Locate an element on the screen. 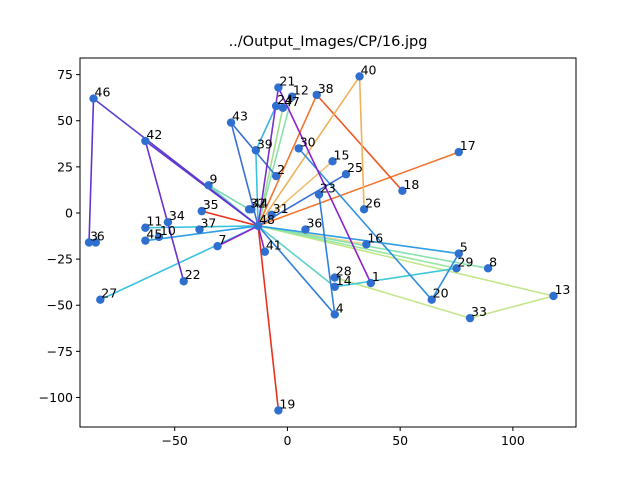  point-label-17: 17 is located at coordinates (468, 145).